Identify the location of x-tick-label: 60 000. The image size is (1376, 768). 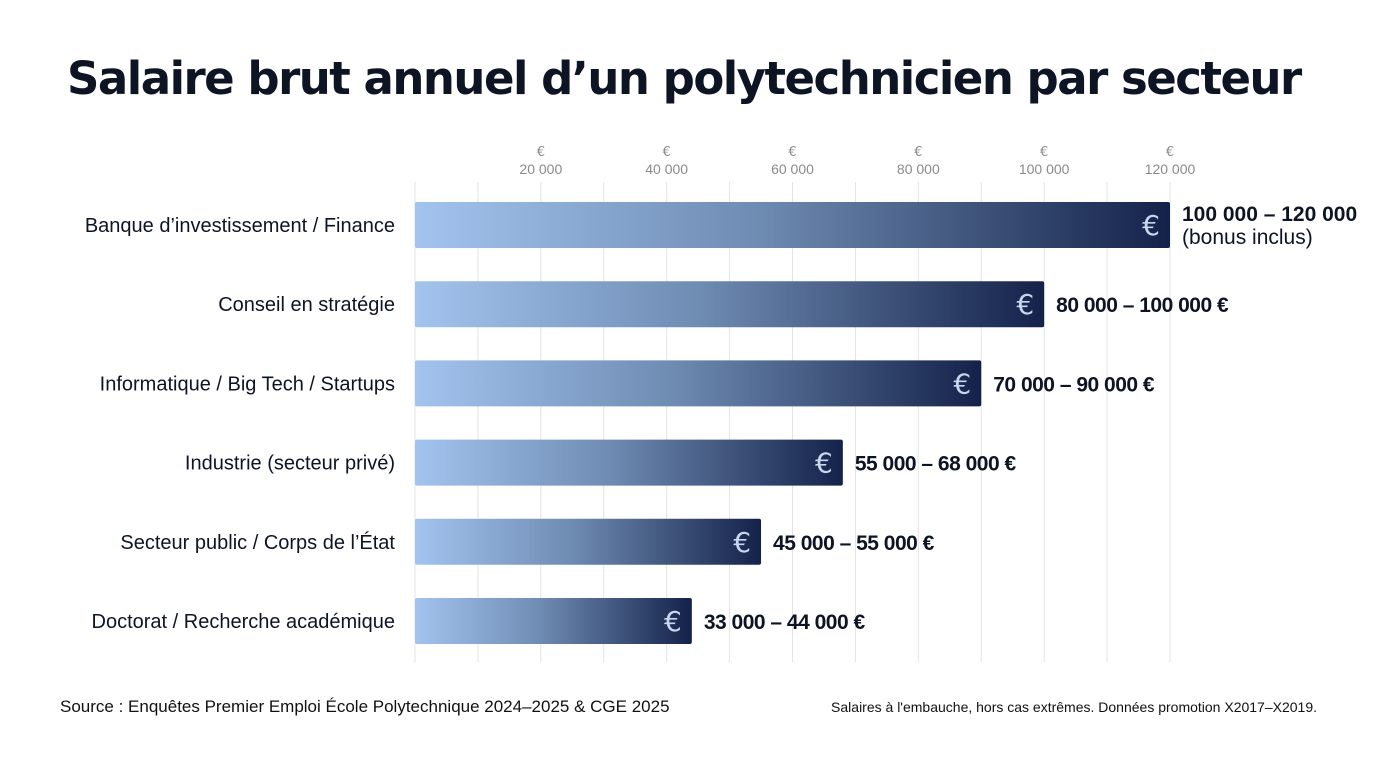
(792, 169).